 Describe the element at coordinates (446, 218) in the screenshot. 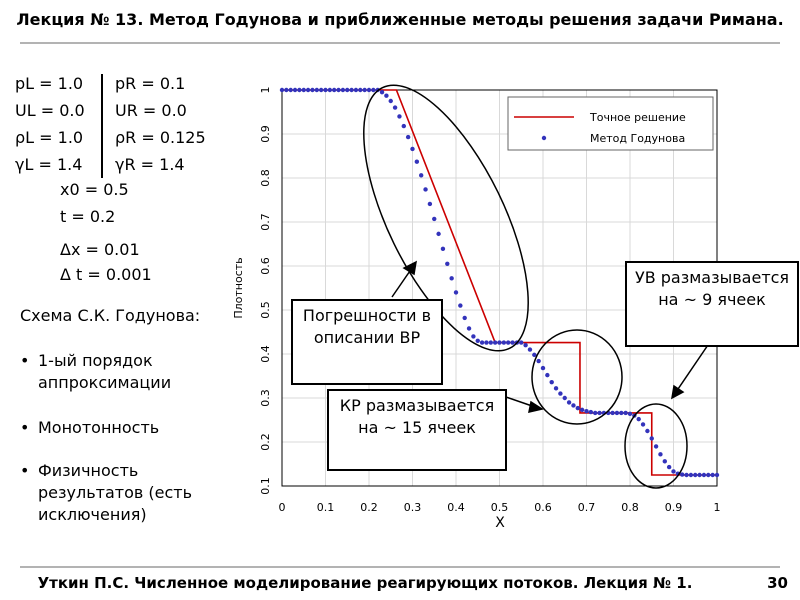

I see `rarefaction-ellipse` at that location.